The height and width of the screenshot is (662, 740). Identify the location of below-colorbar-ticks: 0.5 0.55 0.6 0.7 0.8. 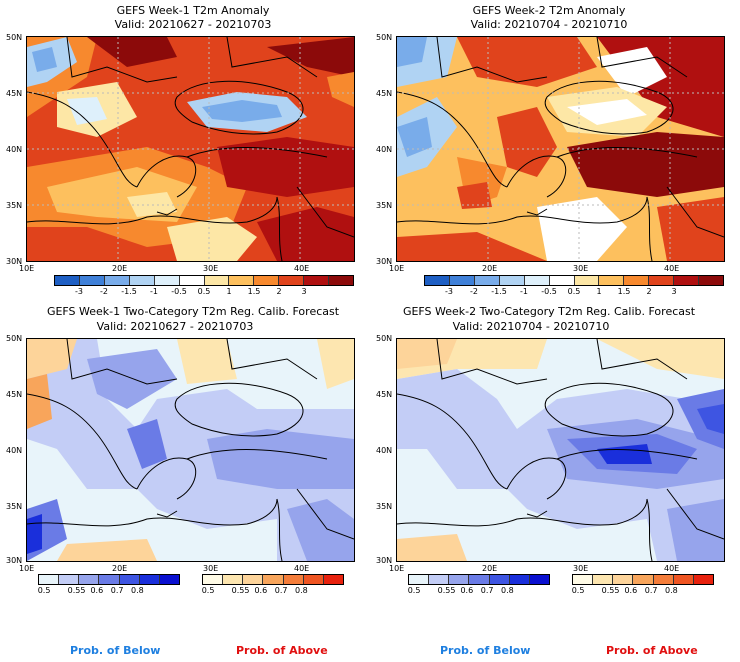
(109, 591).